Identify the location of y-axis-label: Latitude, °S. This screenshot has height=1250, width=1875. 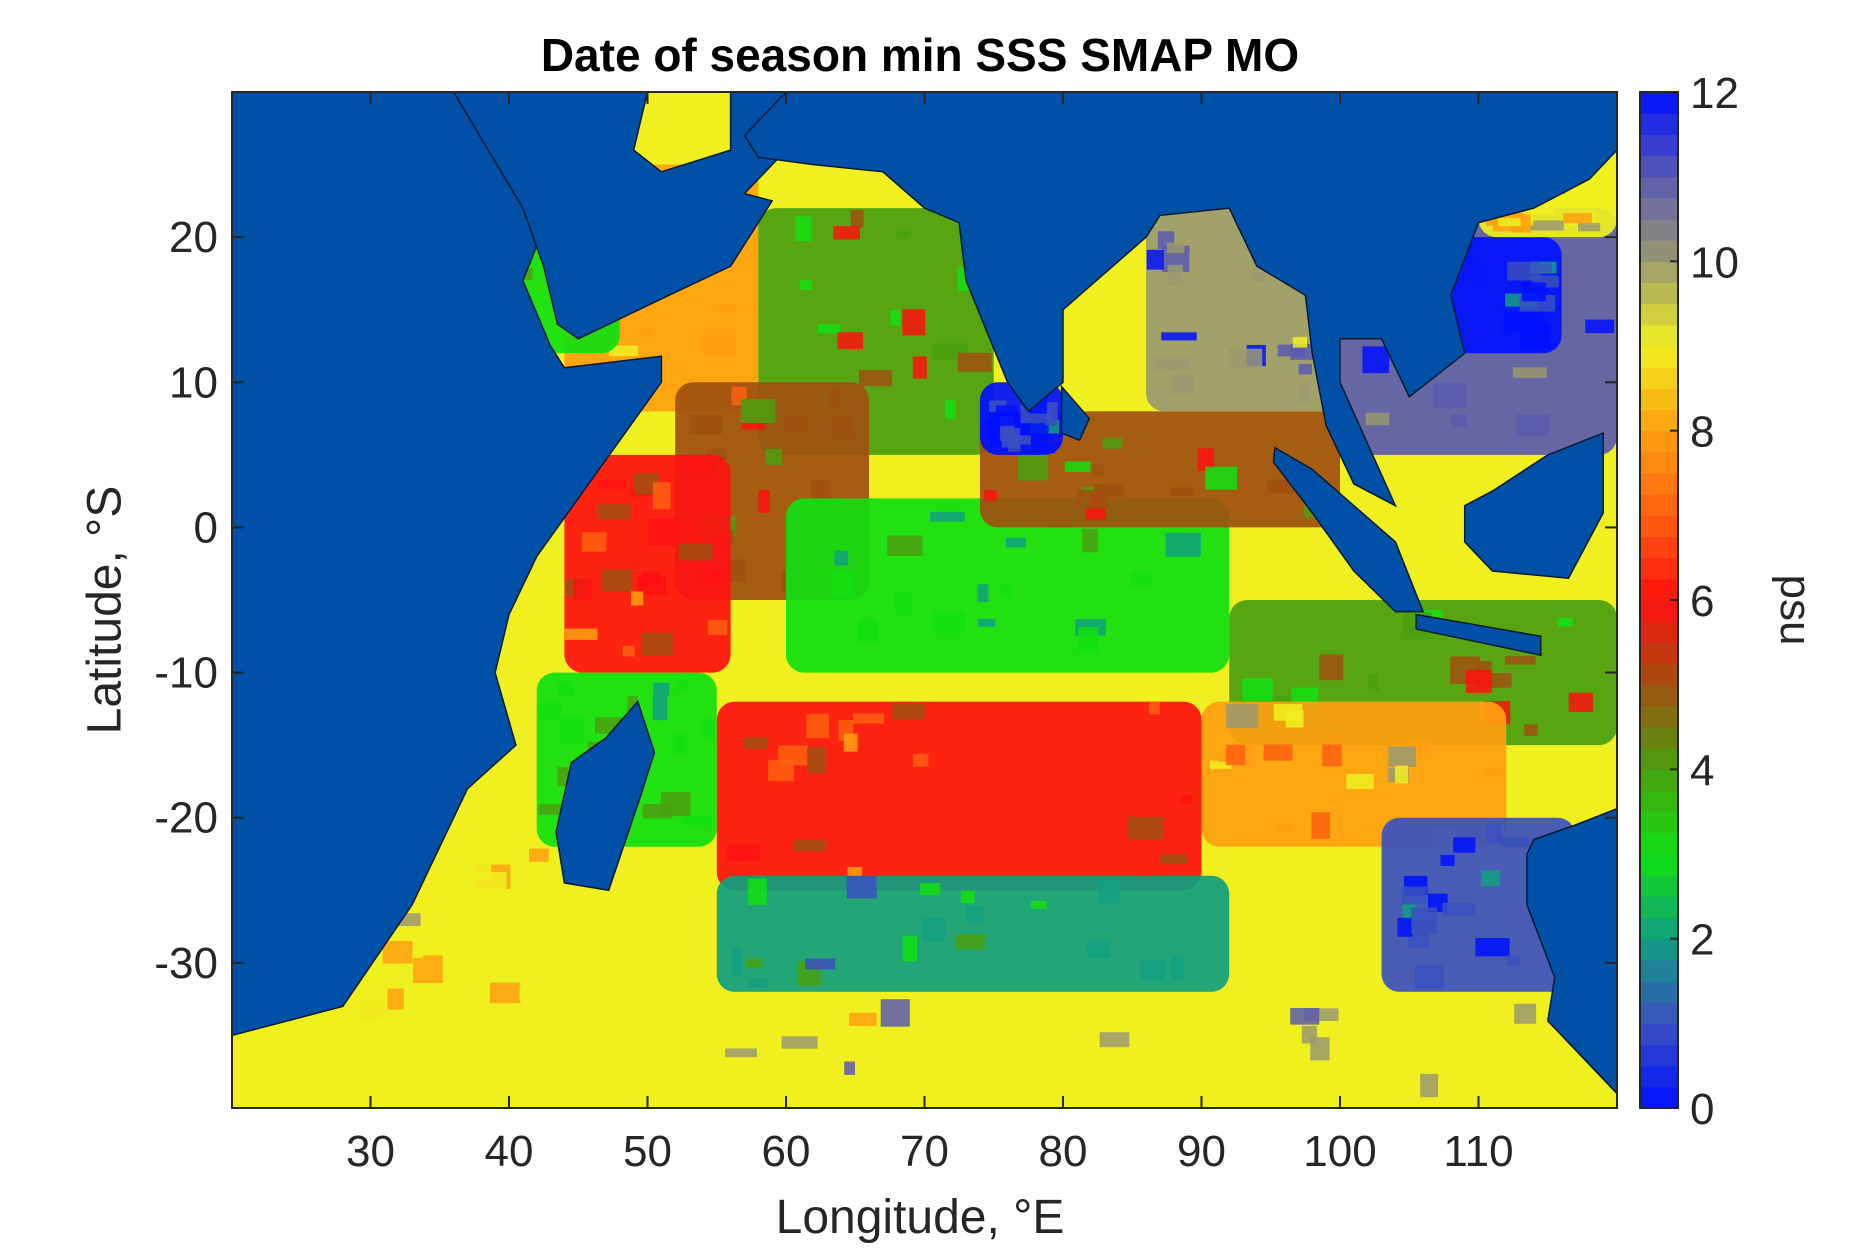
(105, 610).